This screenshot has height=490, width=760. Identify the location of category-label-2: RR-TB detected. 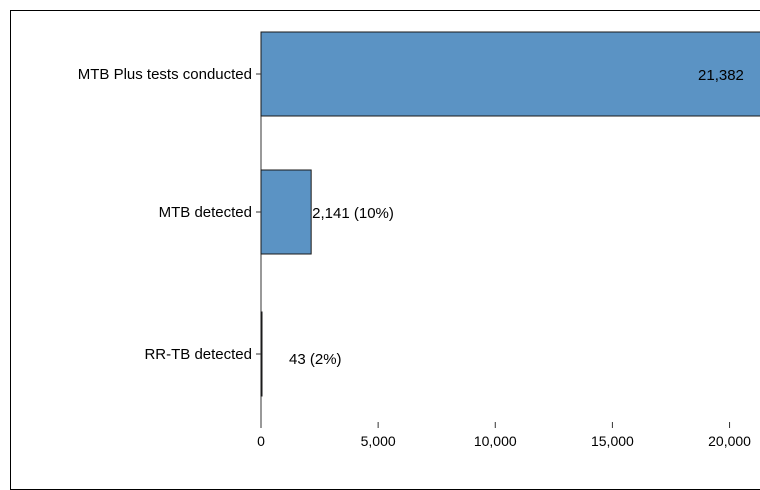
(198, 354).